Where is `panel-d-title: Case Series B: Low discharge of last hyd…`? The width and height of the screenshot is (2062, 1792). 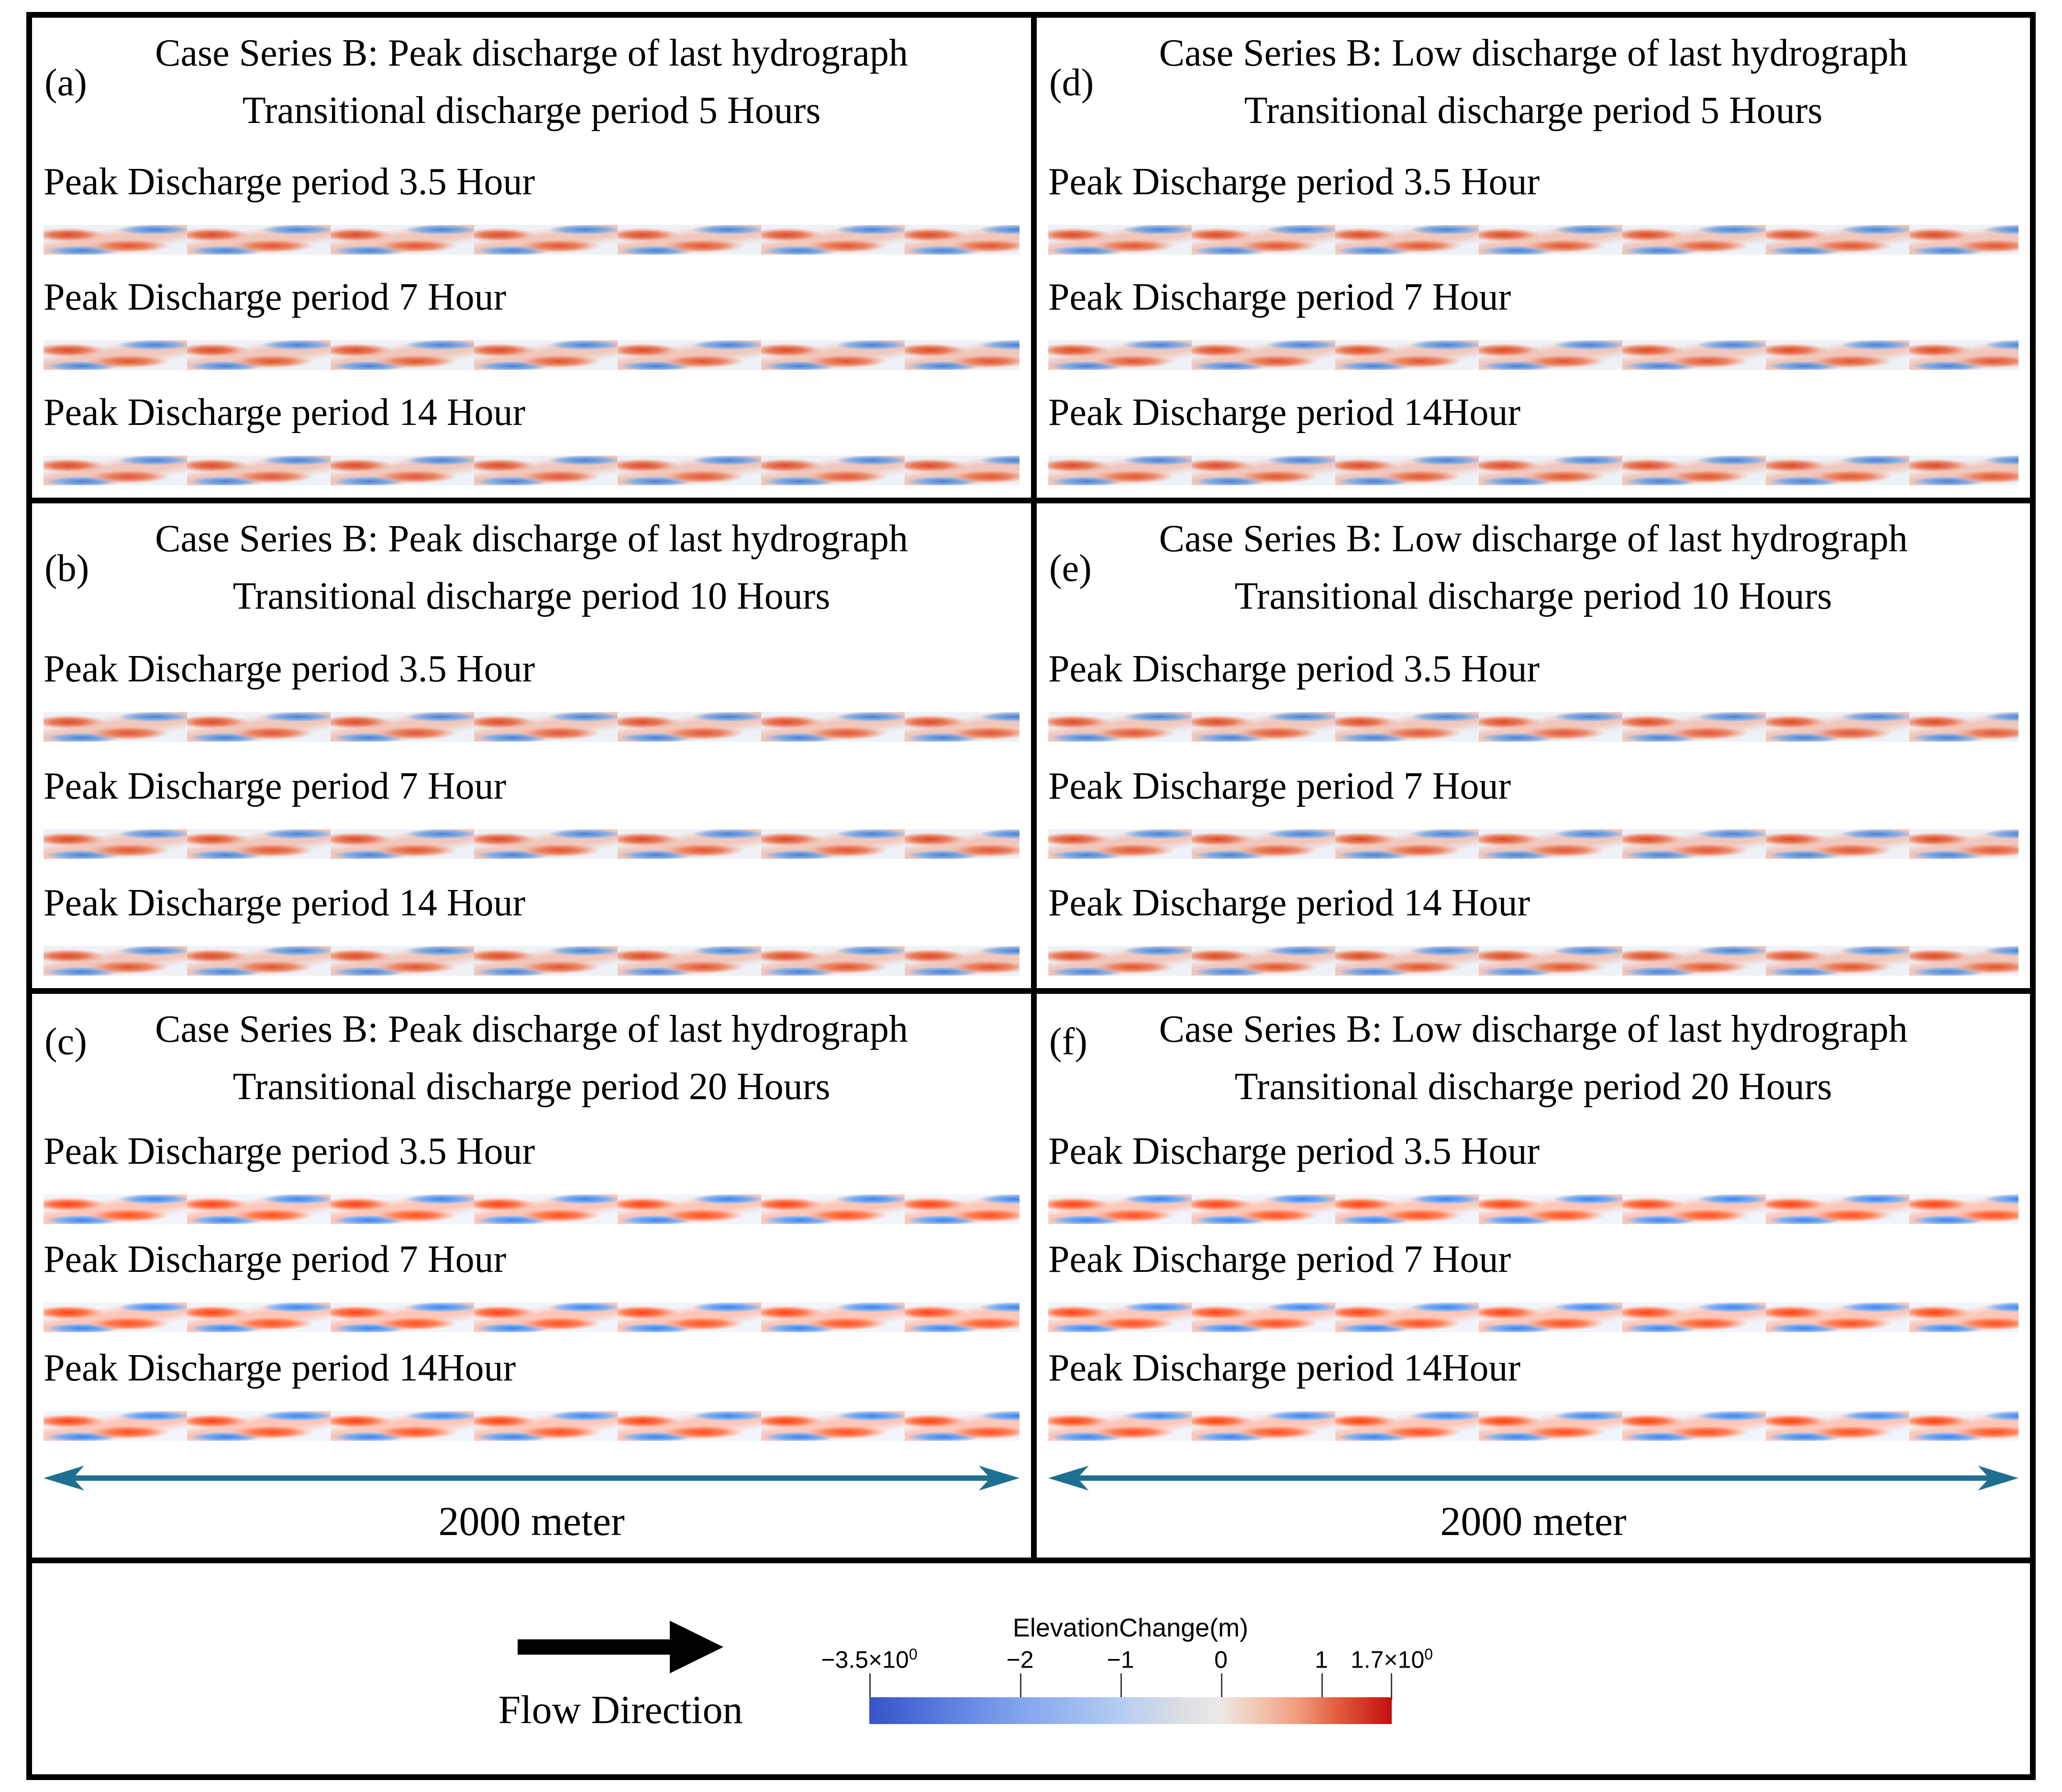 panel-d-title: Case Series B: Low discharge of last hyd… is located at coordinates (1533, 81).